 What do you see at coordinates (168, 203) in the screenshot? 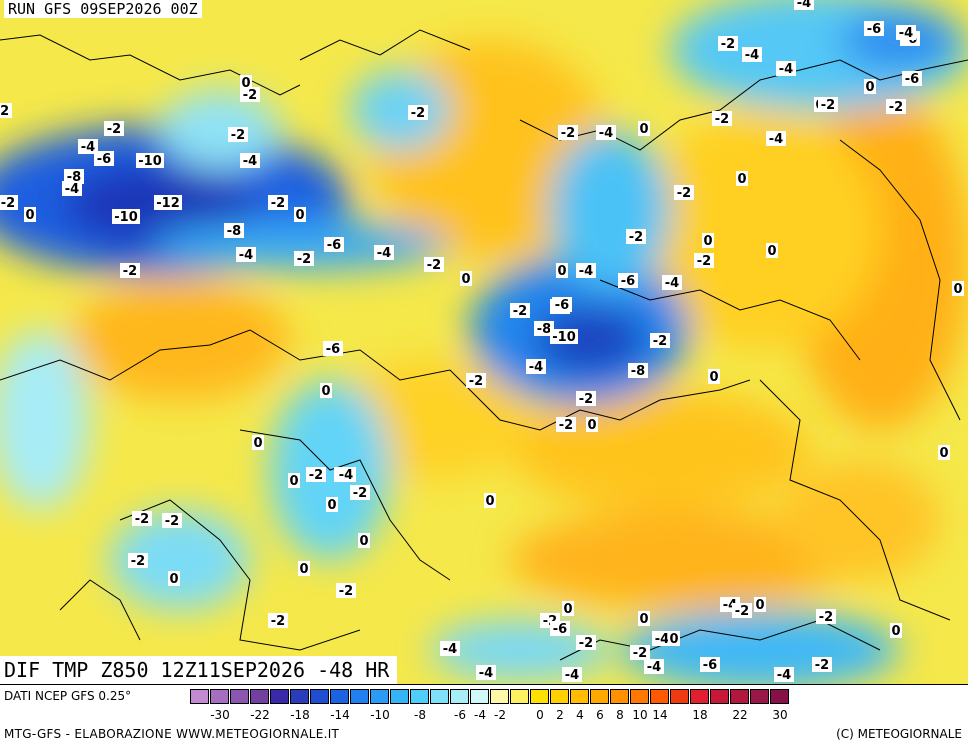
I see `svg-text: -12` at bounding box center [168, 203].